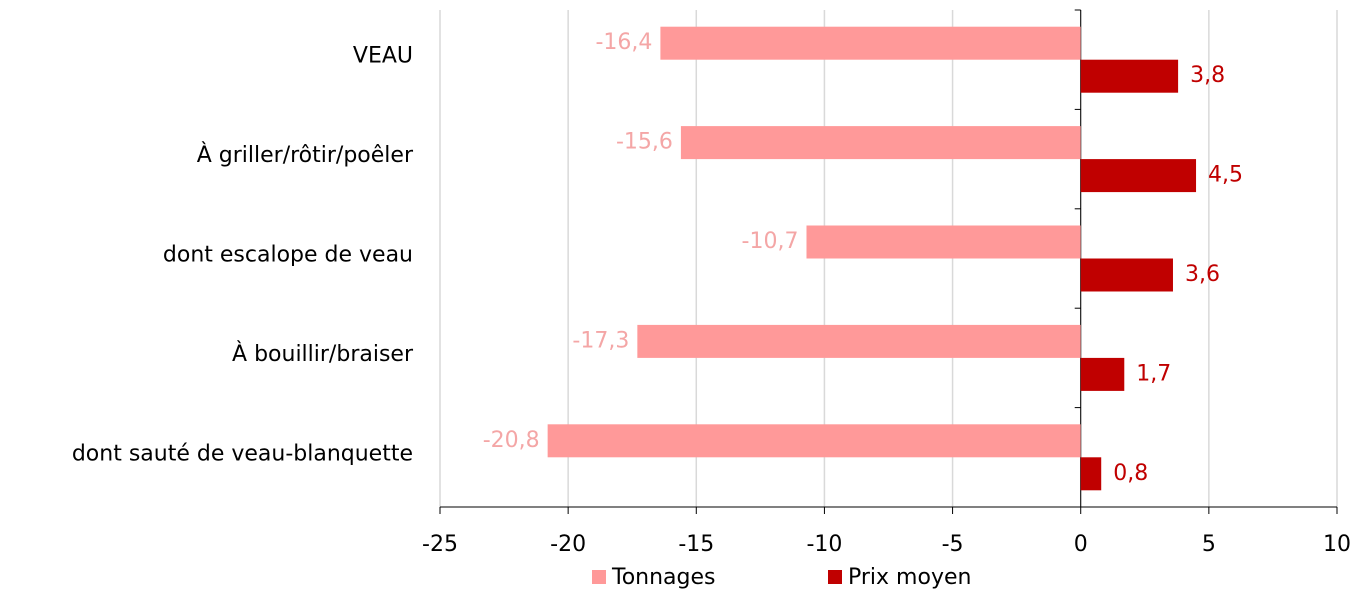 The image size is (1354, 590). I want to click on value-label: -16,4, so click(623, 42).